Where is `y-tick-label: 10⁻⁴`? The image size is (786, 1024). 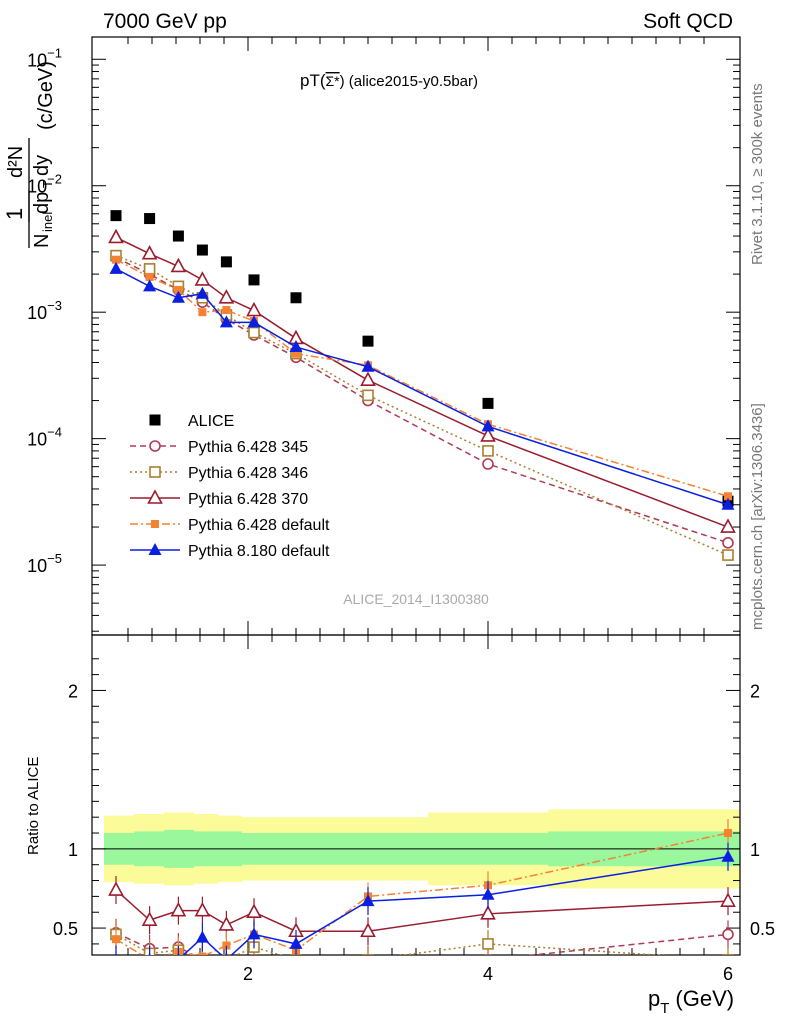 y-tick-label: 10⁻⁴ is located at coordinates (44, 437).